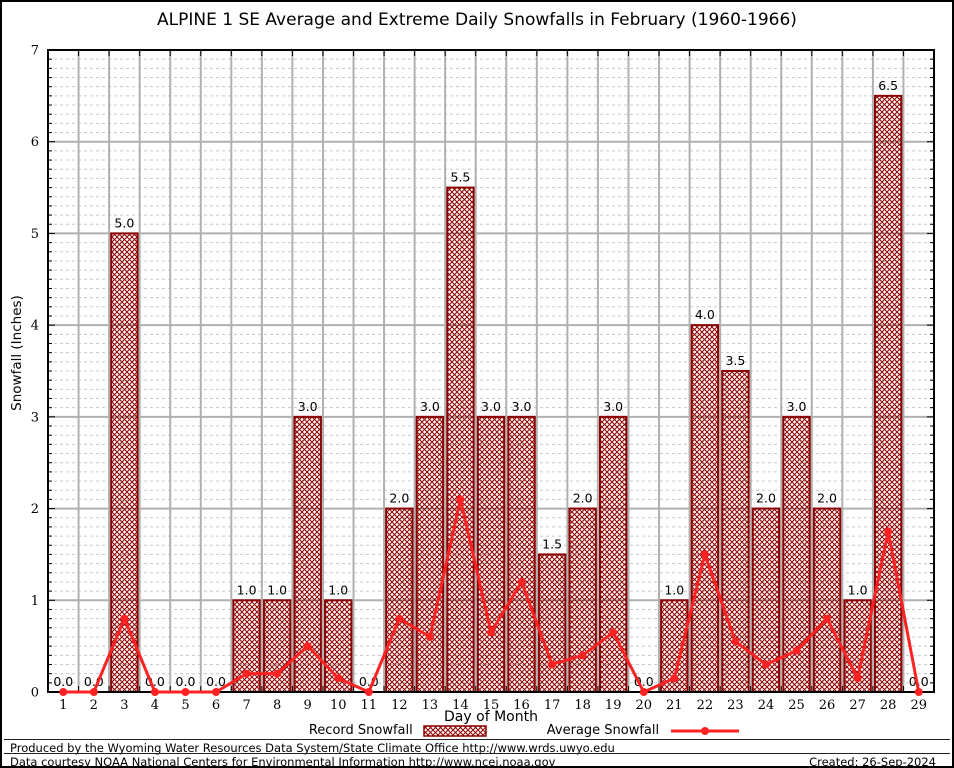  Describe the element at coordinates (35, 509) in the screenshot. I see `y-tick-label: 2` at that location.